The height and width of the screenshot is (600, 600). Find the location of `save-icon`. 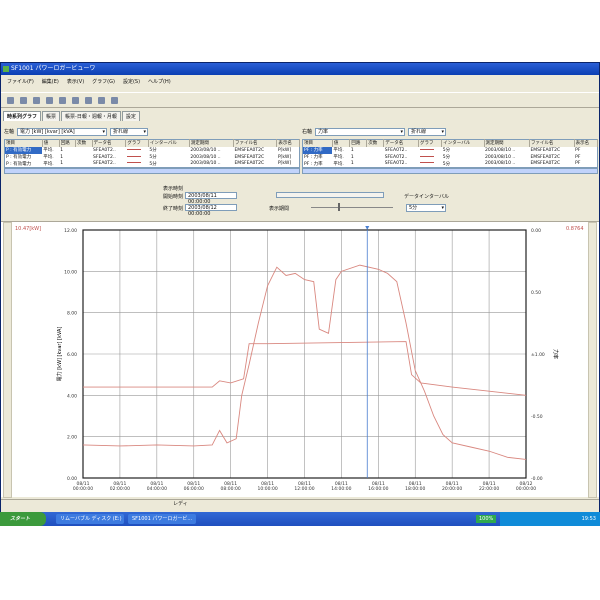

save-icon is located at coordinates (36, 100).